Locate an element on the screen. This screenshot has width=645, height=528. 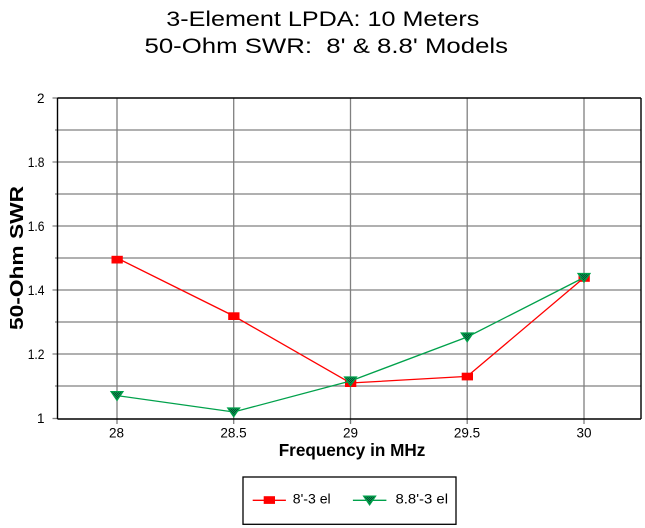
svg-text: 1 is located at coordinates (41, 418).